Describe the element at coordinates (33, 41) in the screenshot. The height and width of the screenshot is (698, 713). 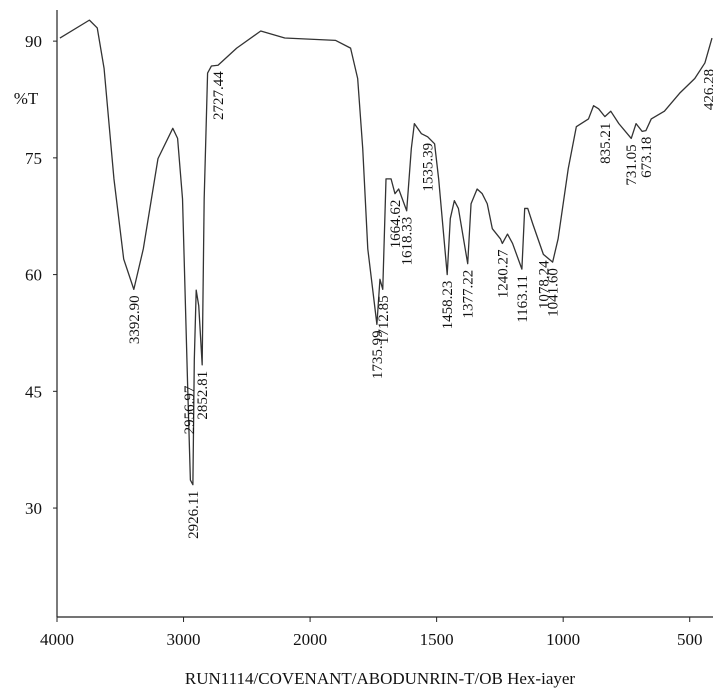
I see `y-tick-label: 90` at that location.